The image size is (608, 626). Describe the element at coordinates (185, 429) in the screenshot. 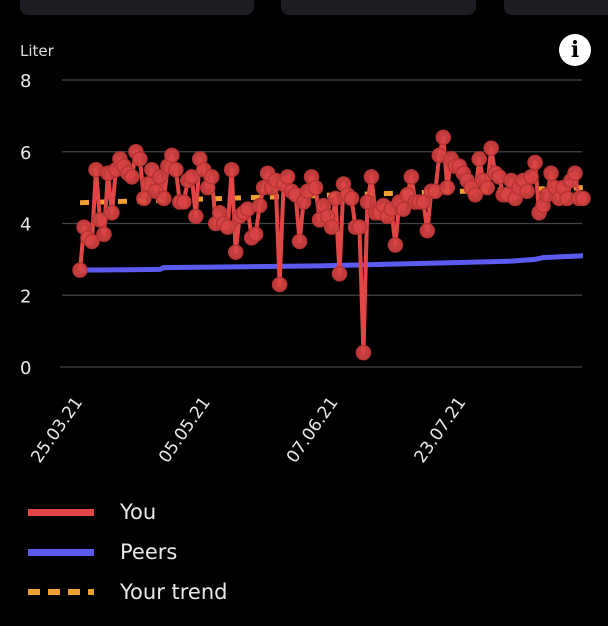

I see `x-tick-label: 05.05.21` at that location.